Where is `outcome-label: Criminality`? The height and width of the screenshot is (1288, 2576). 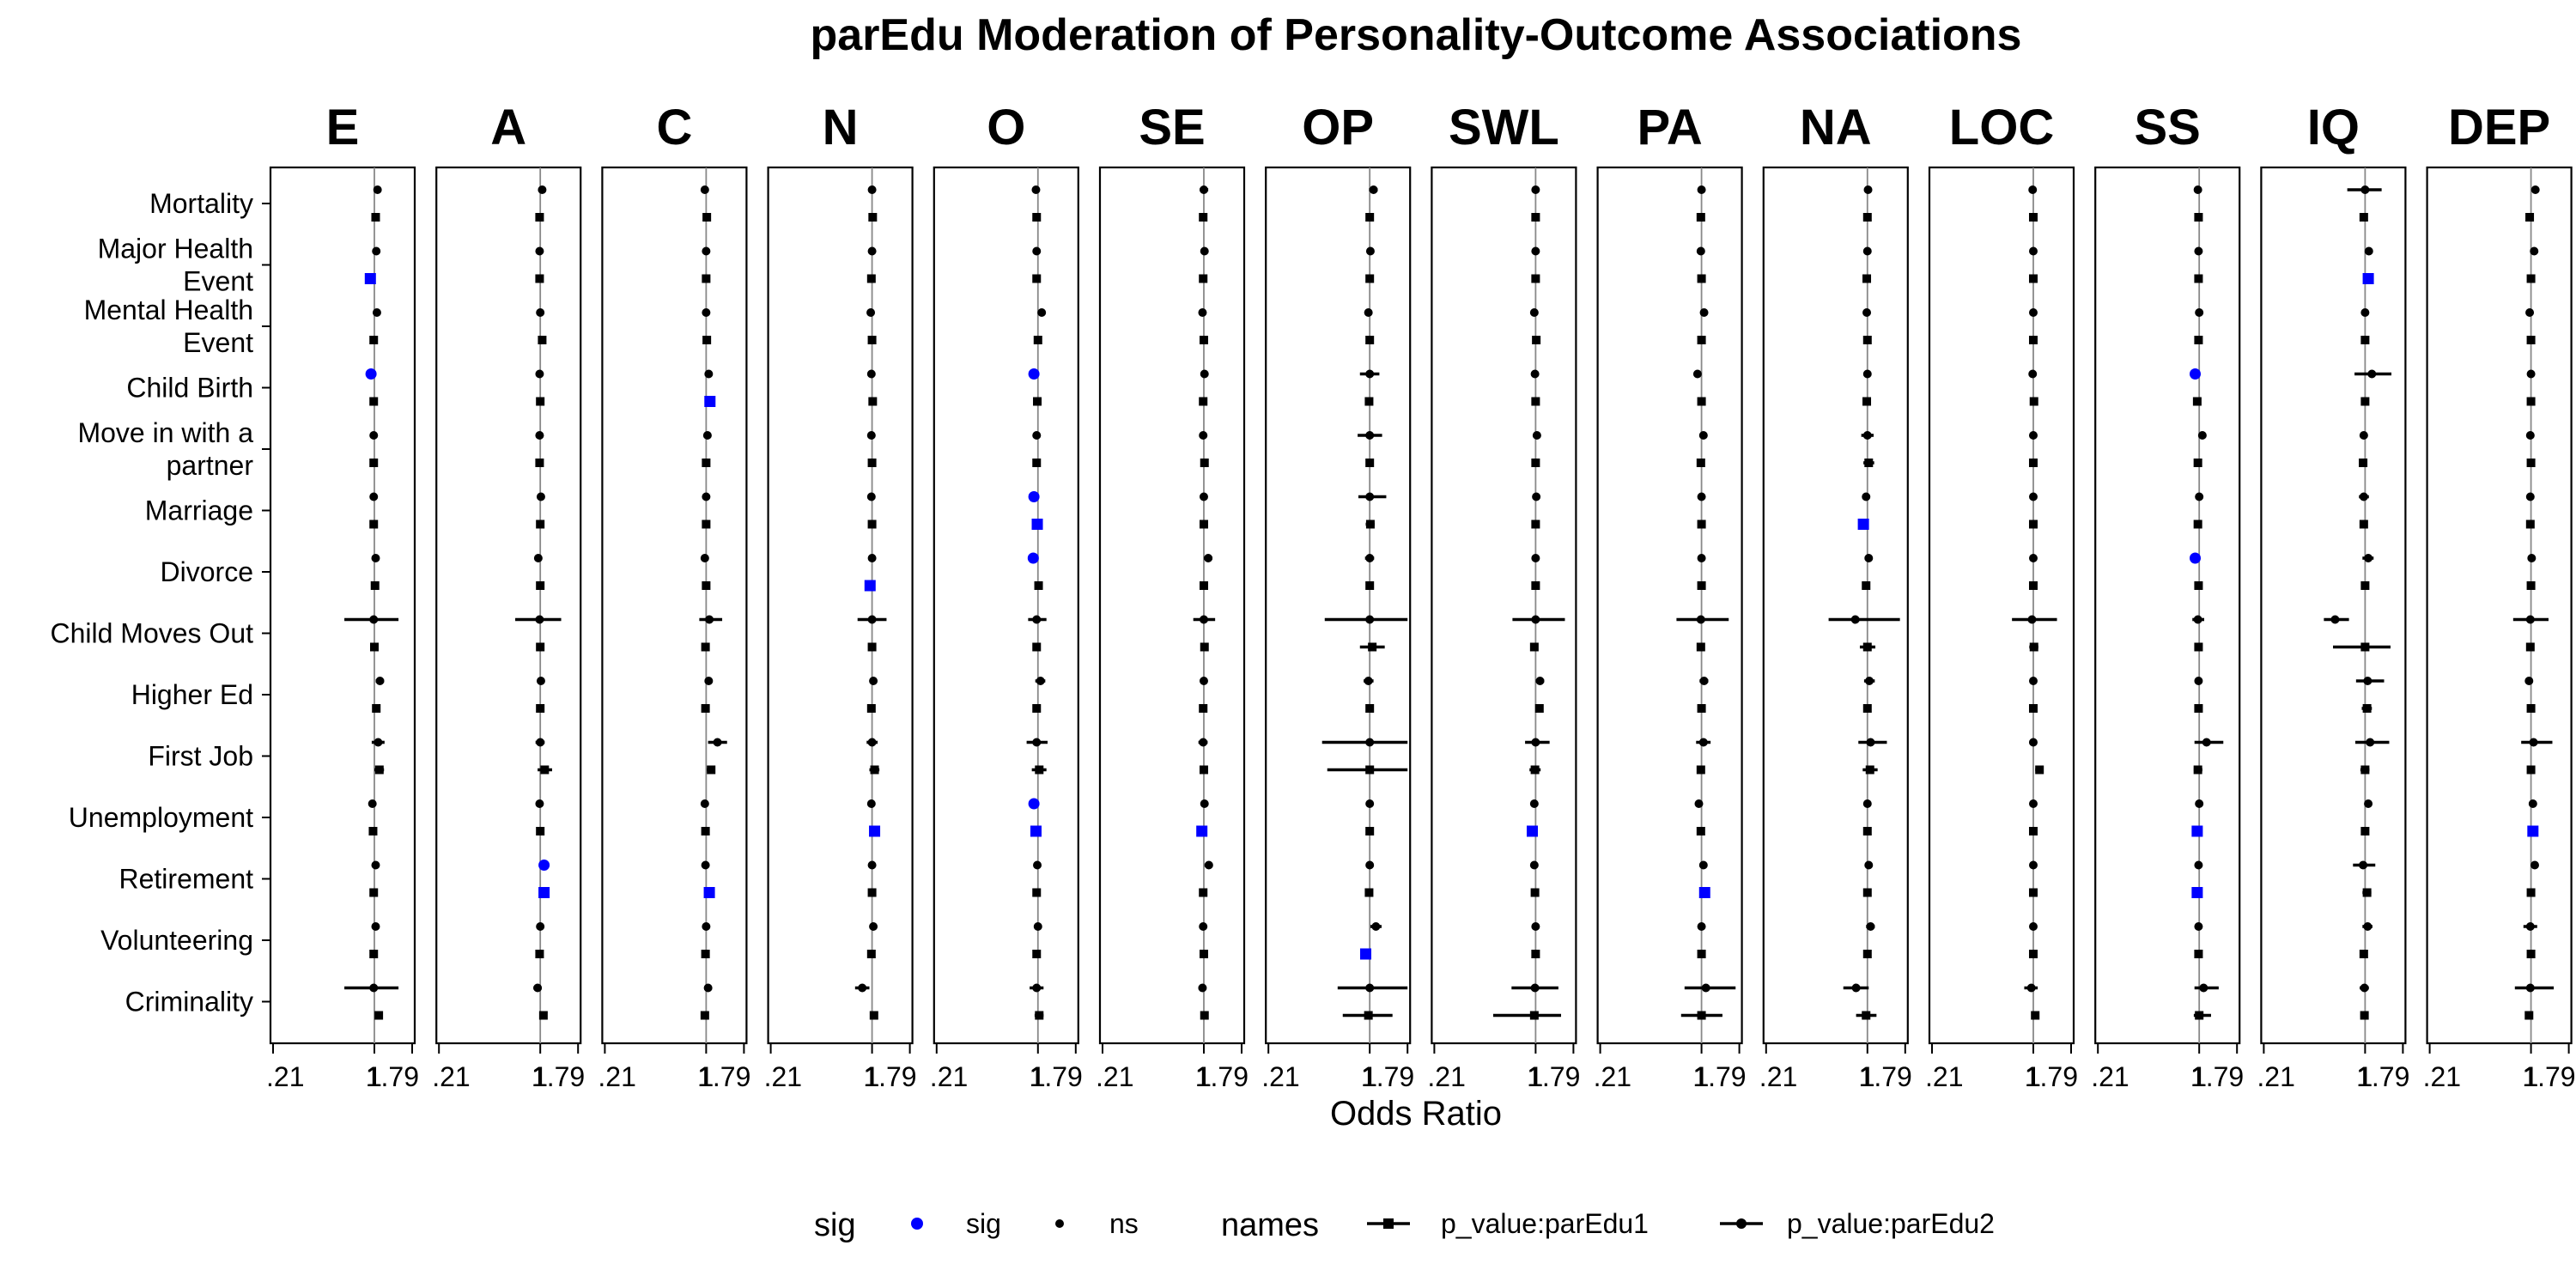
outcome-label: Criminality is located at coordinates (189, 1002).